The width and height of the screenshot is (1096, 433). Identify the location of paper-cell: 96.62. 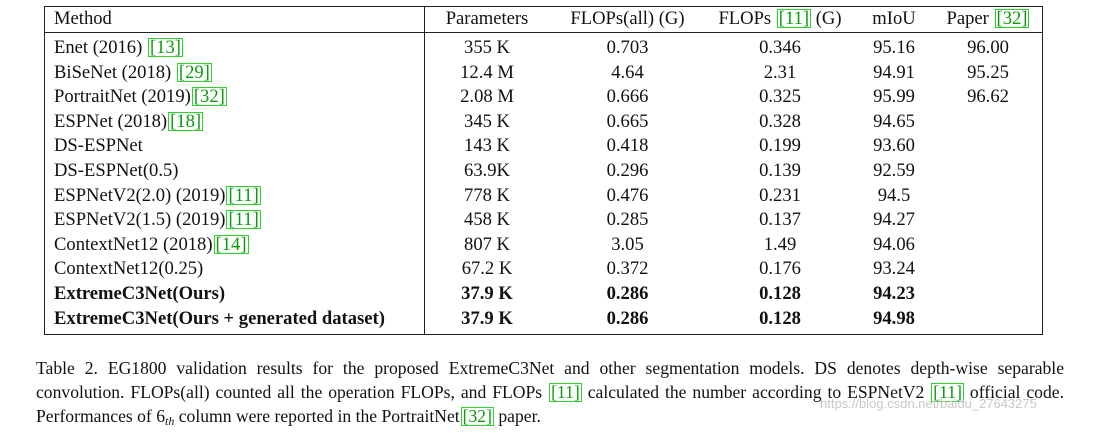
(988, 97).